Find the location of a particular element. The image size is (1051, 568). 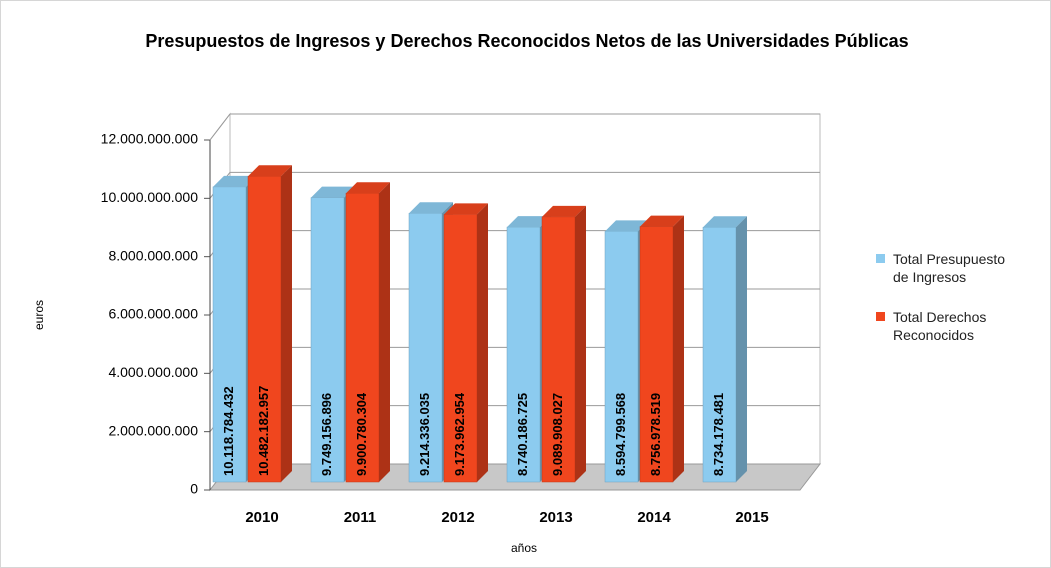

value-label: 10.118.784.432 is located at coordinates (228, 431).